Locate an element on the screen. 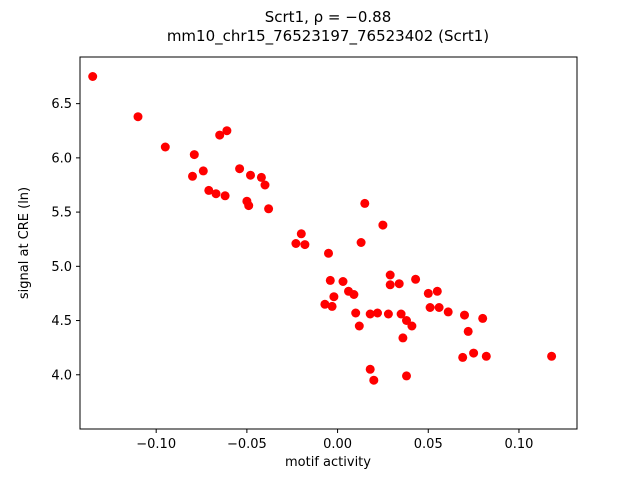 The width and height of the screenshot is (640, 480). x-axis-label: motif activity is located at coordinates (328, 462).